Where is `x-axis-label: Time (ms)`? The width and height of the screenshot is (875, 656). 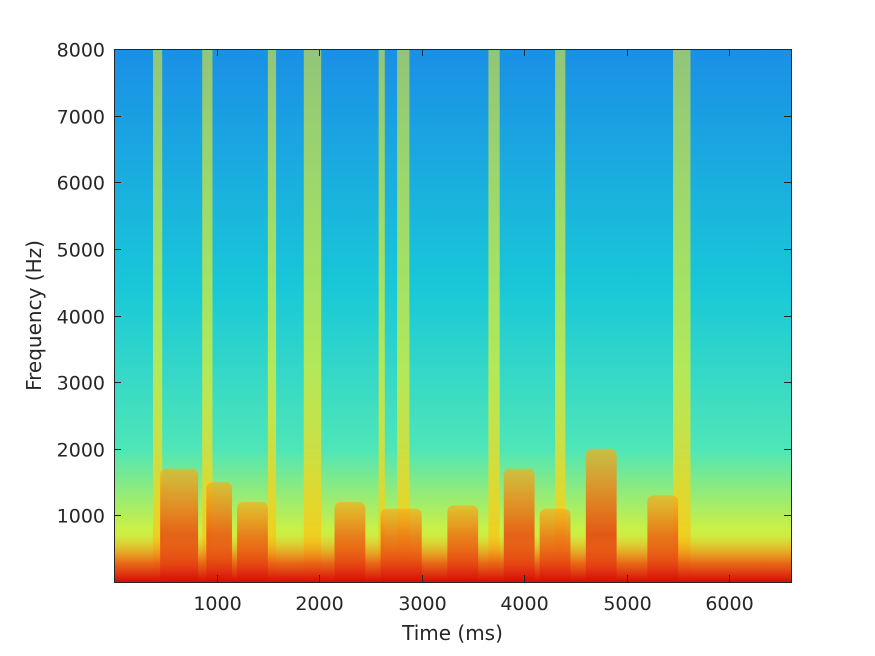
x-axis-label: Time (ms) is located at coordinates (452, 633).